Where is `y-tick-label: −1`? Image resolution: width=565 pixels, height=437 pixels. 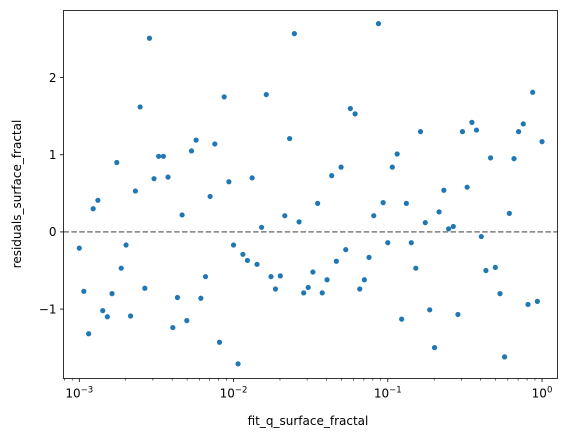 y-tick-label: −1 is located at coordinates (48, 309).